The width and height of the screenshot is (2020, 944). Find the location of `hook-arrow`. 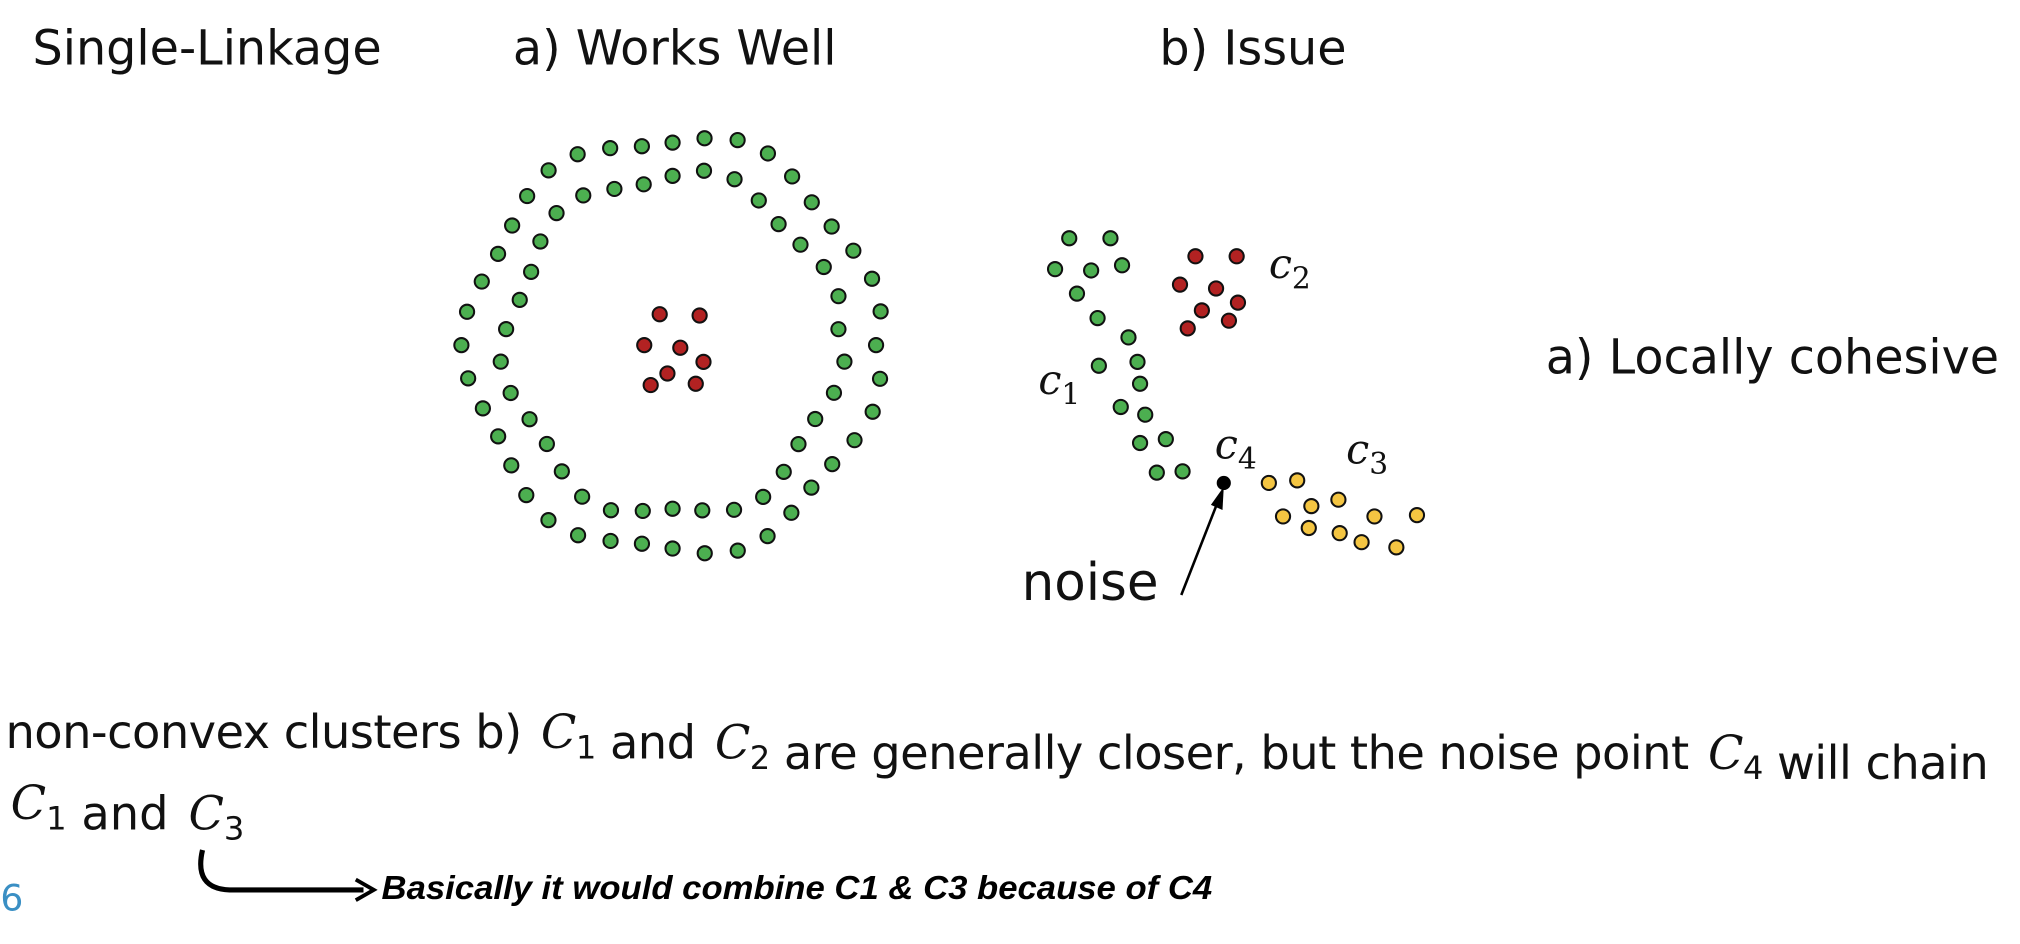

hook-arrow is located at coordinates (281, 871).